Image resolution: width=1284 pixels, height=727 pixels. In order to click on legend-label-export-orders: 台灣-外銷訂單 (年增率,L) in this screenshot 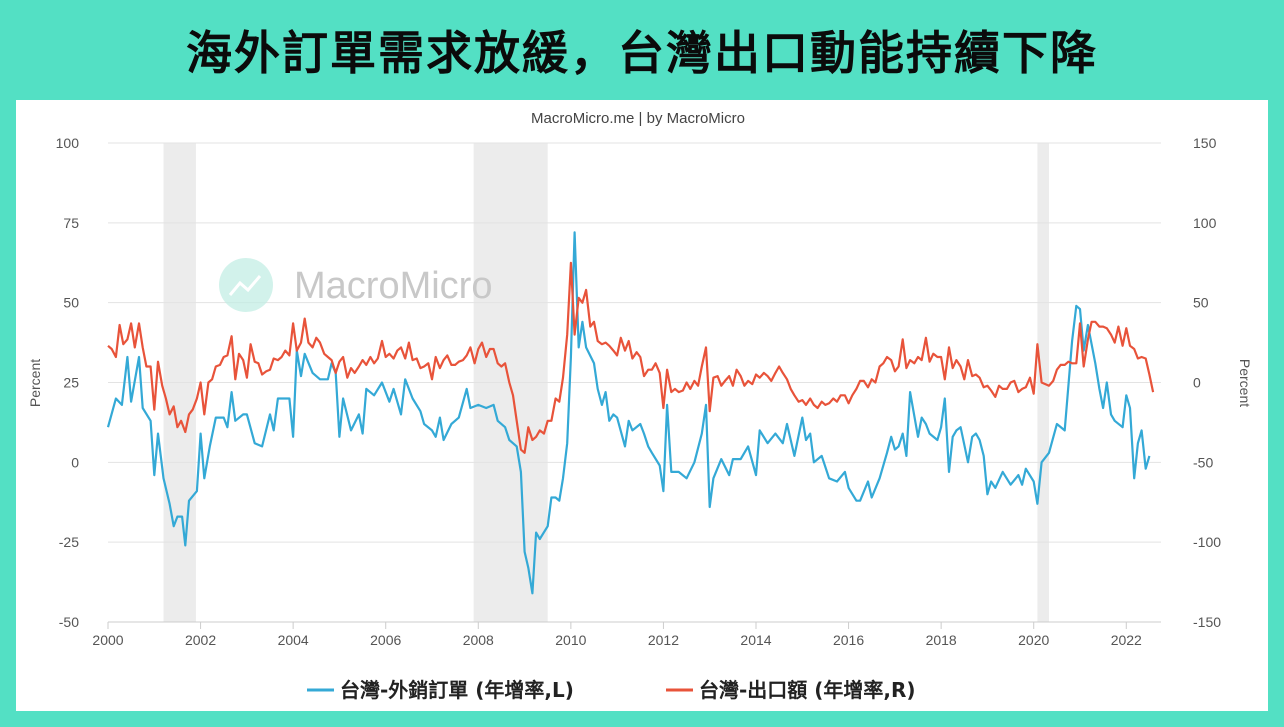, I will do `click(457, 690)`.